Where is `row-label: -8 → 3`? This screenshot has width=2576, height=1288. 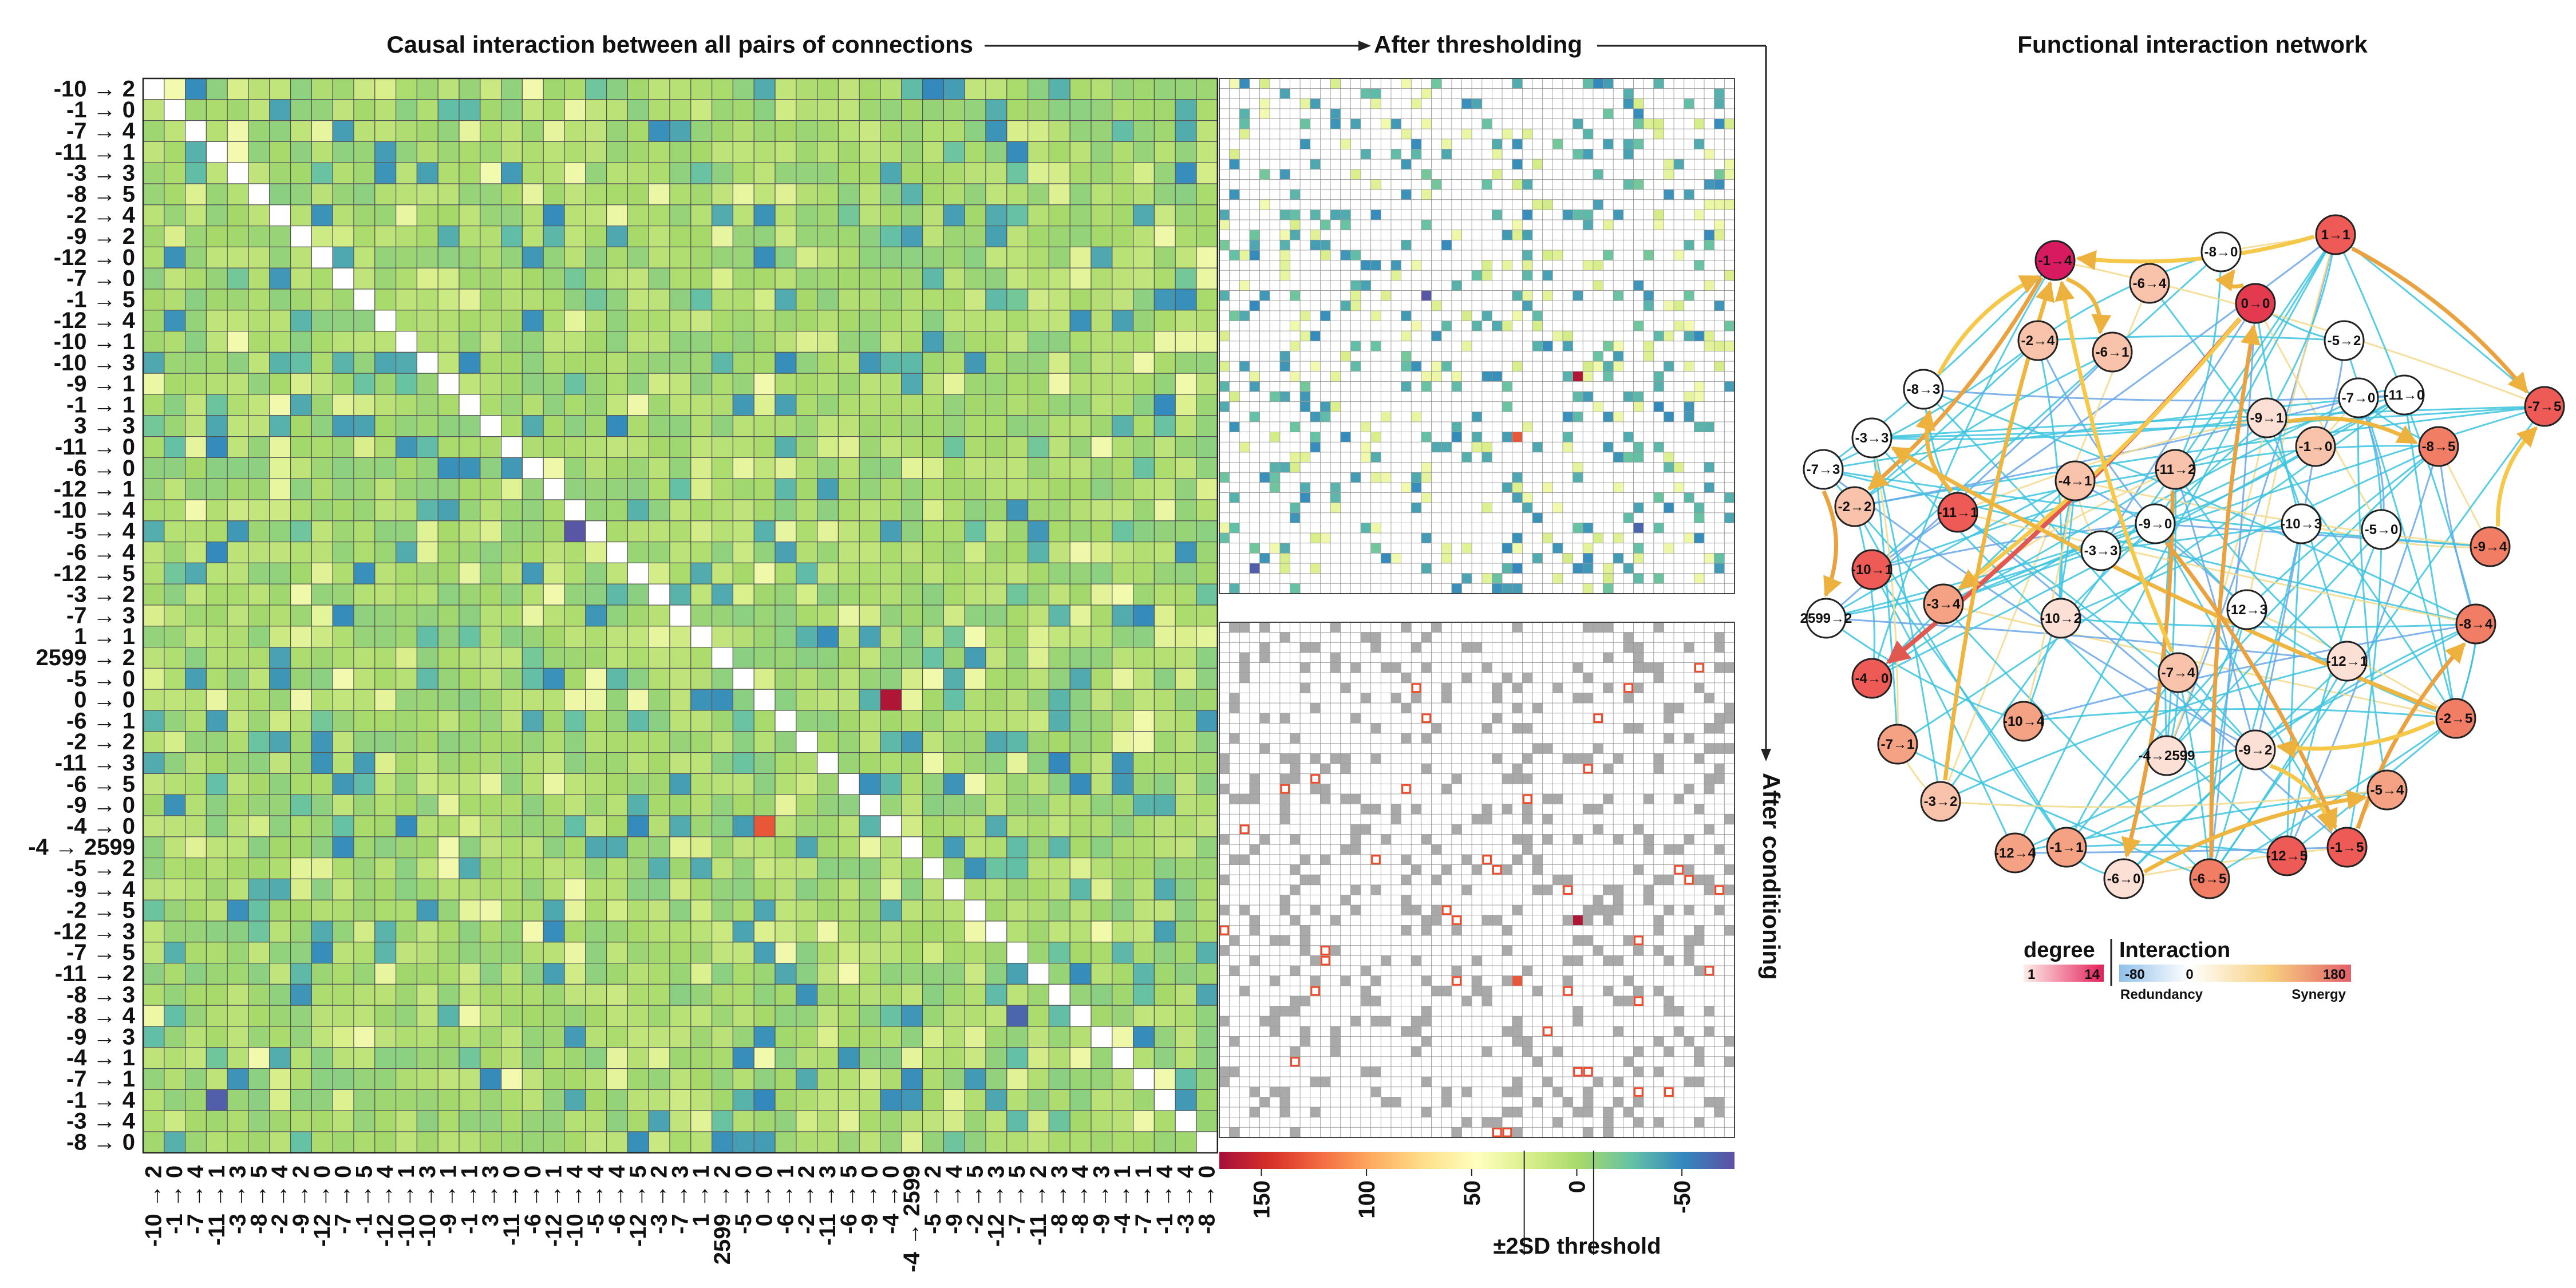
row-label: -8 → 3 is located at coordinates (100, 995).